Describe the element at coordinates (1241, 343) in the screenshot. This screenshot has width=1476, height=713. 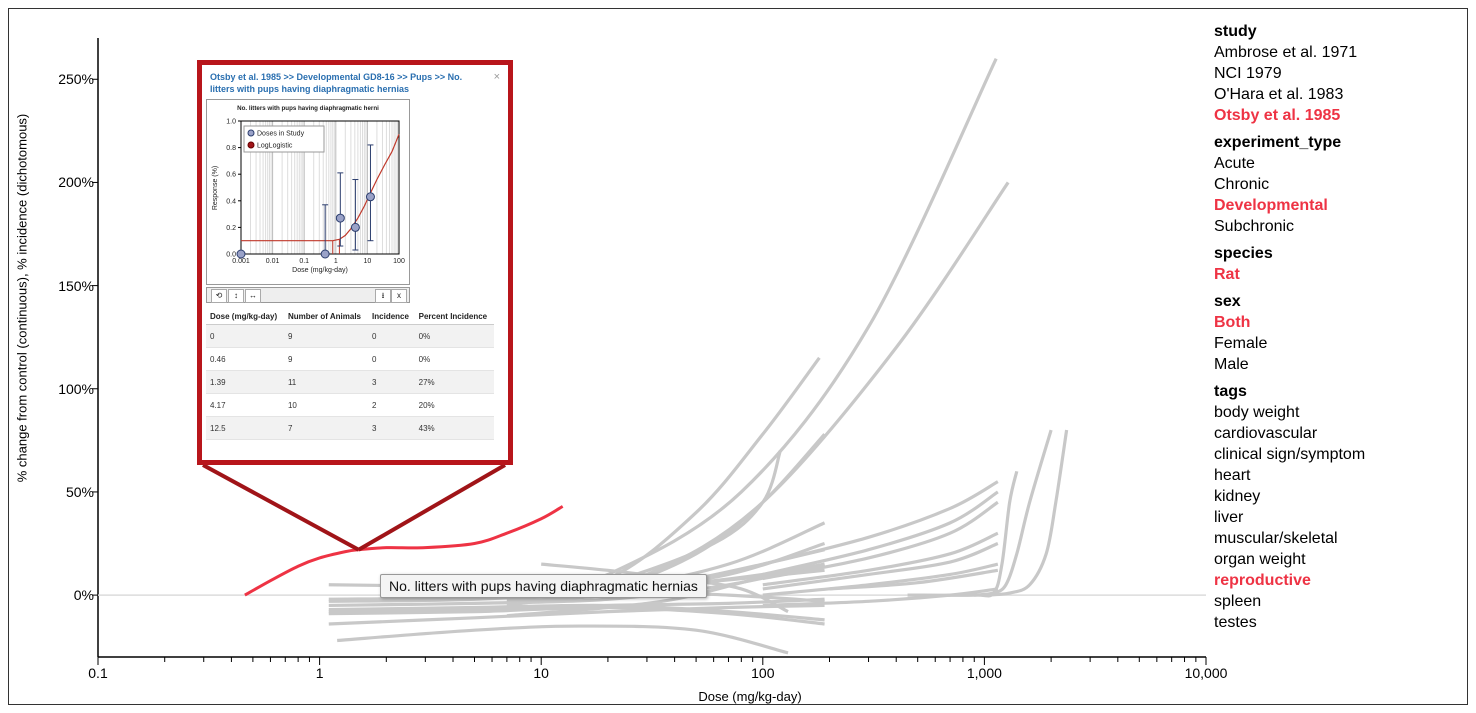
I see `legend-item: Female` at that location.